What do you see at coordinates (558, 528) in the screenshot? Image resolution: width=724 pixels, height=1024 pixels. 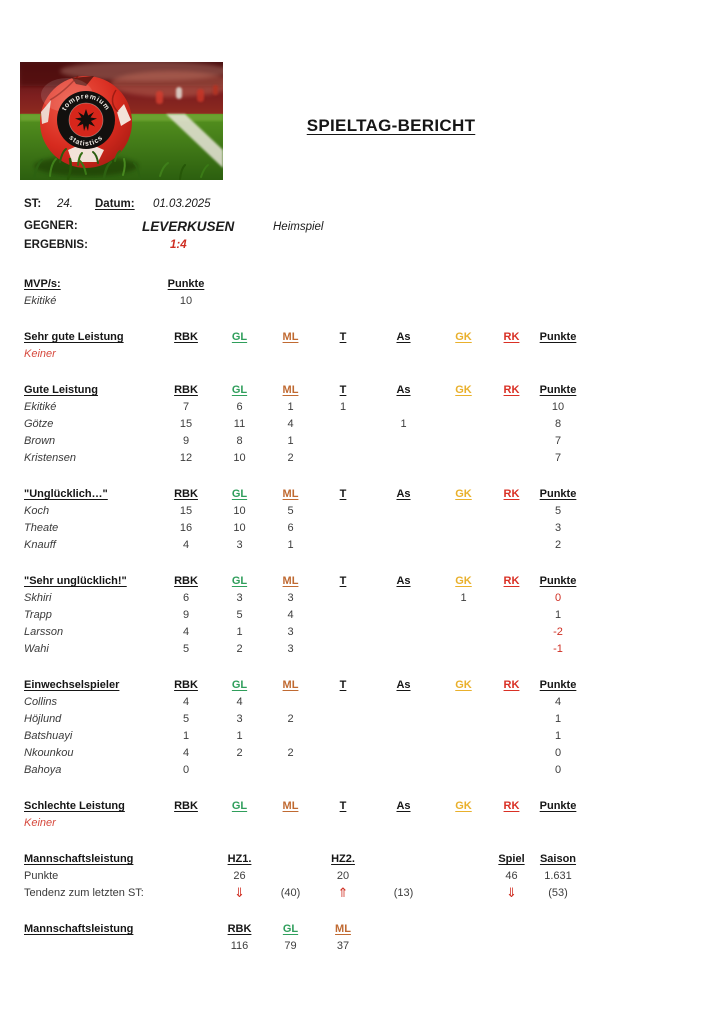 I see `stat-value: 3` at bounding box center [558, 528].